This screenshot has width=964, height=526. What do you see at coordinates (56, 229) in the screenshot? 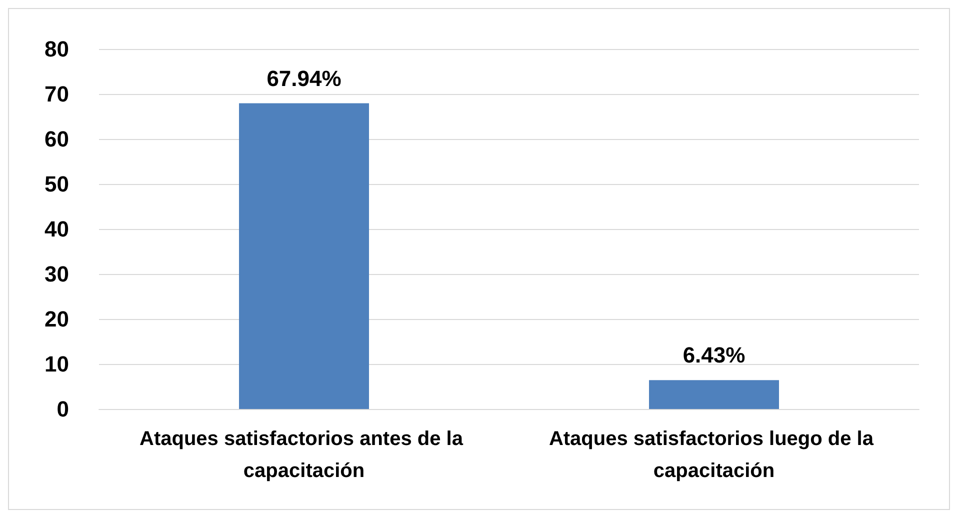
I see `y-tick-label: 40` at bounding box center [56, 229].